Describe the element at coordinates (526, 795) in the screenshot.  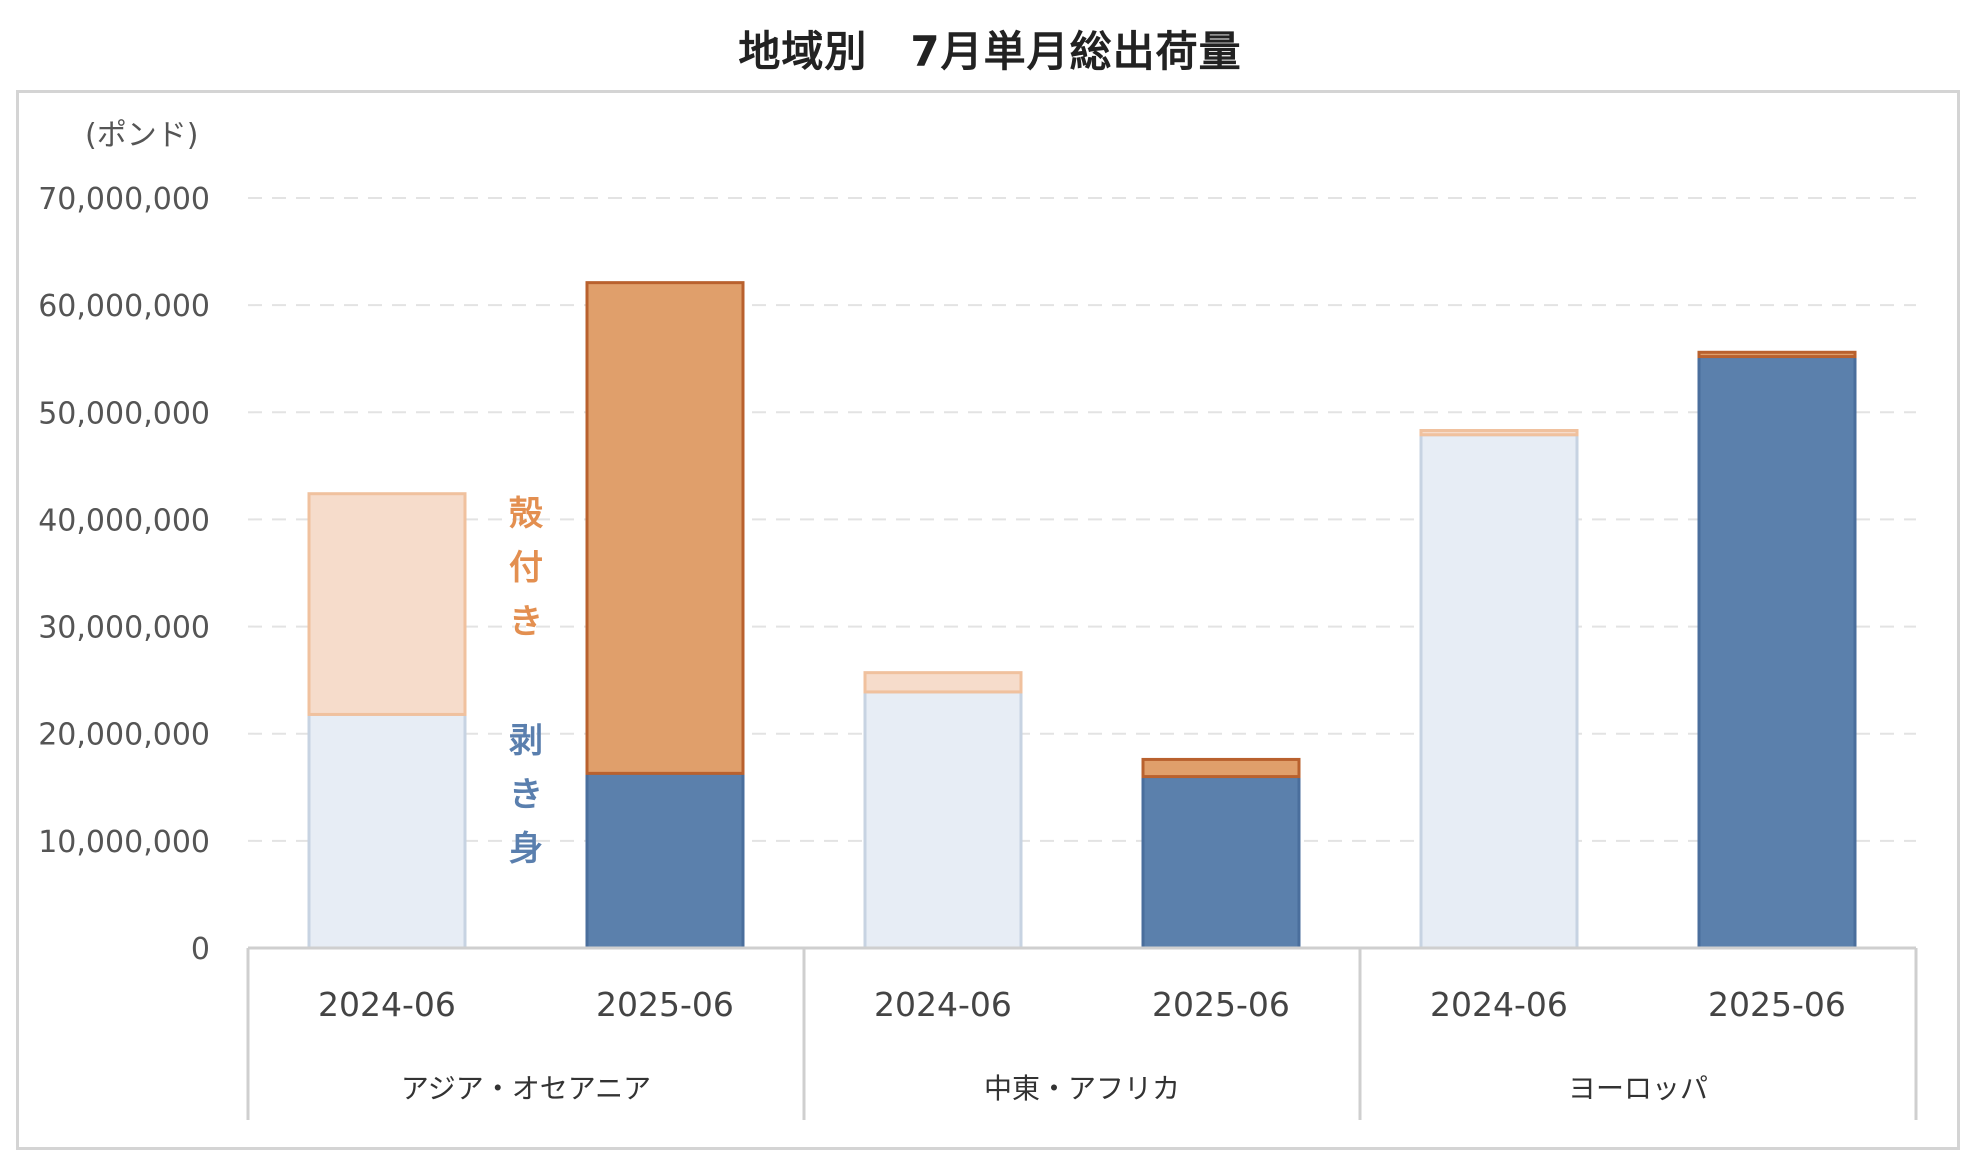
I see `series-label-shucked-char: き` at that location.